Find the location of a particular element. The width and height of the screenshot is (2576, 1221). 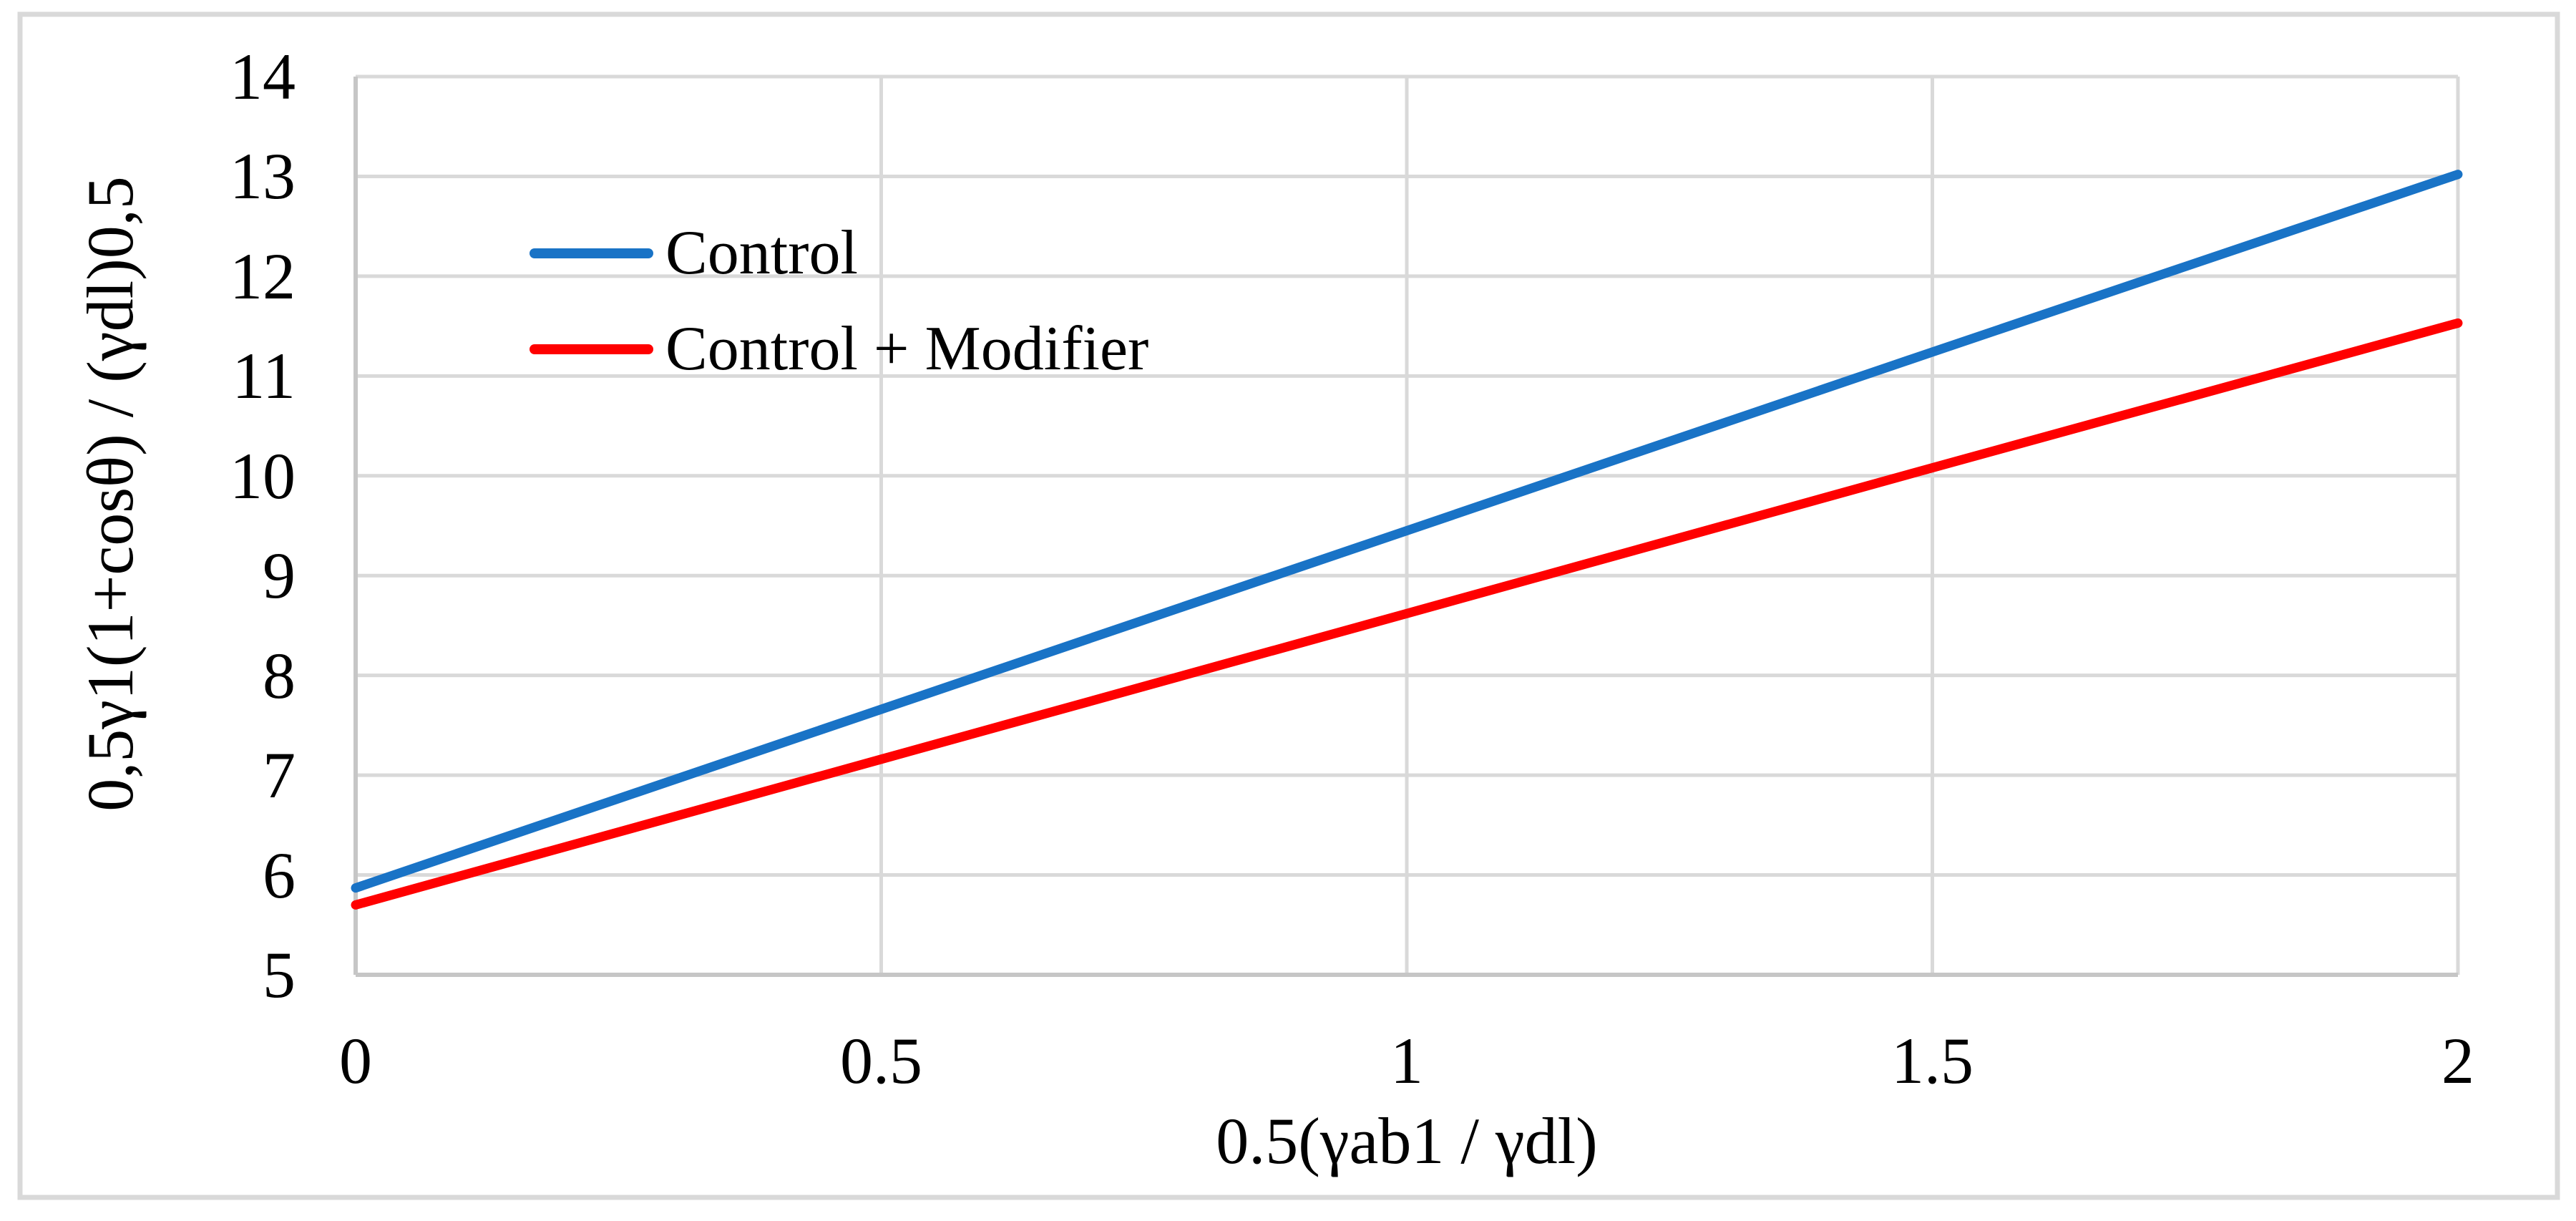

y-tick-label: 7 is located at coordinates (279, 775).